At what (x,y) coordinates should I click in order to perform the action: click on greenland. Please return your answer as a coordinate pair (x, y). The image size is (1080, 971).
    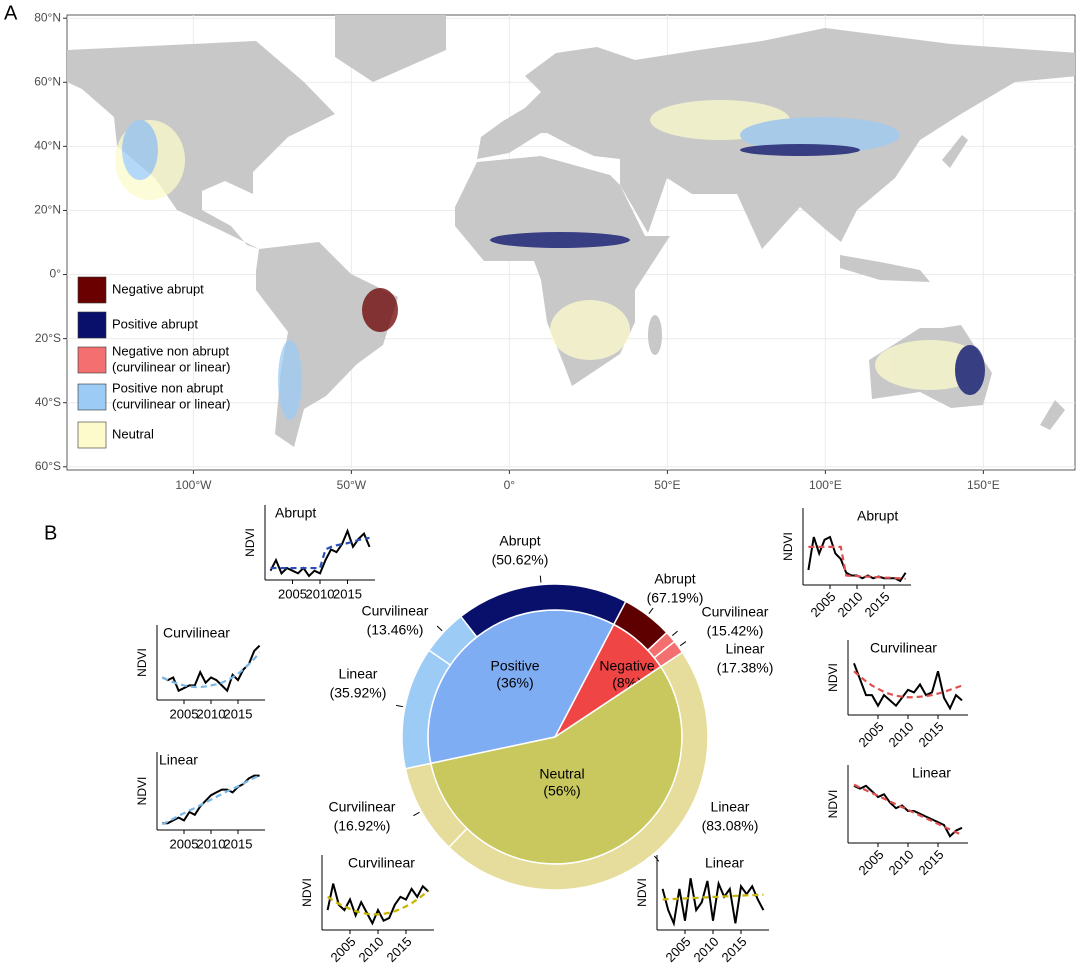
    Looking at the image, I should click on (390, 48).